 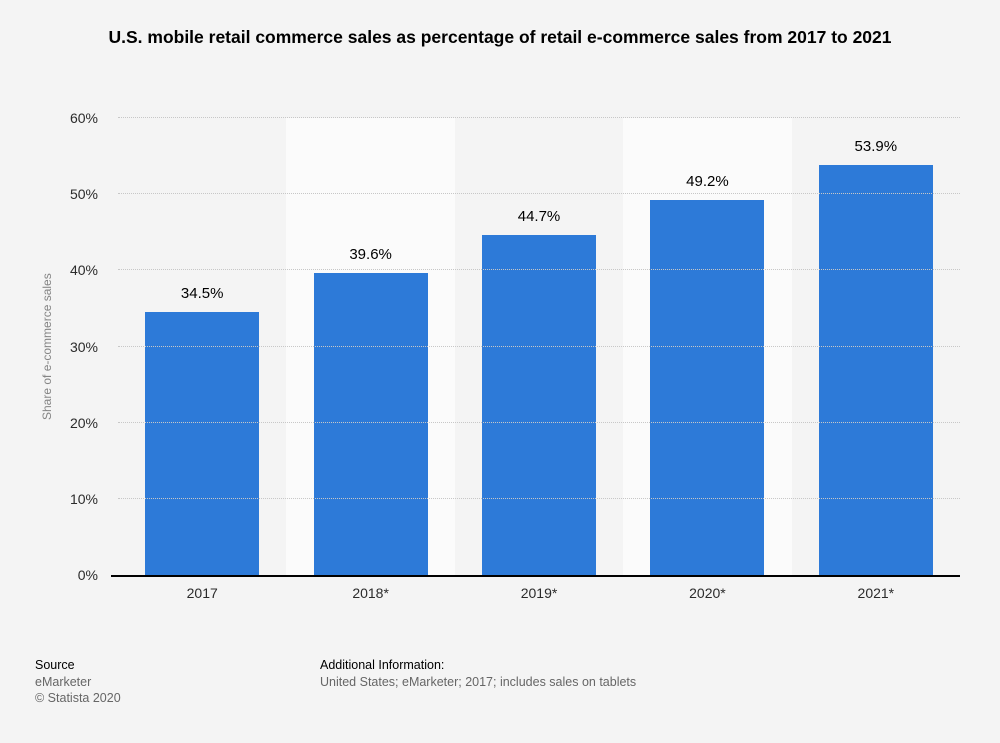 What do you see at coordinates (54, 346) in the screenshot?
I see `y-axis-ticks: 0% 10% 20% 30% 40% 50% 60%` at bounding box center [54, 346].